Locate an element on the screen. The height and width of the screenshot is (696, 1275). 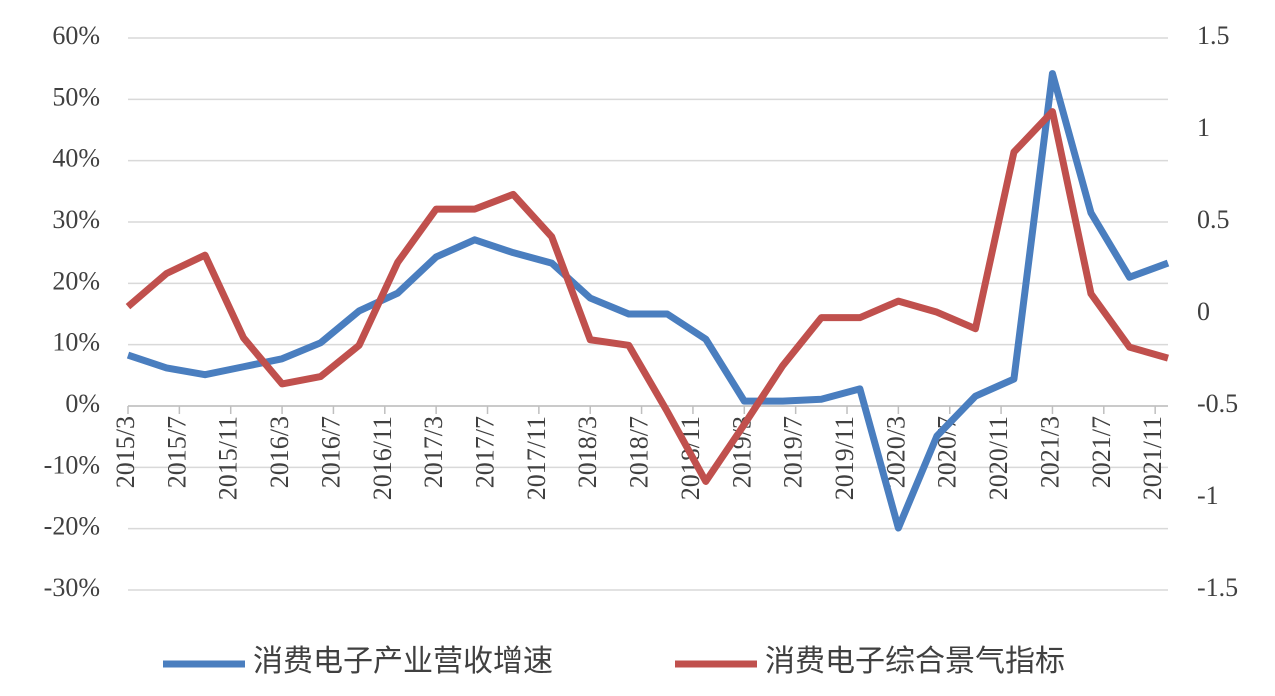
x-tick-label: 2015/11 is located at coordinates (228, 458).